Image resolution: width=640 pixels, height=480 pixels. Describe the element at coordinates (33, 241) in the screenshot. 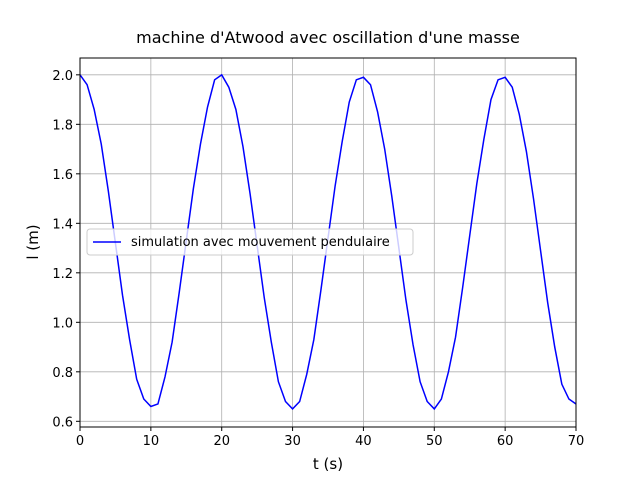

I see `y-axis-label: l (m)` at that location.